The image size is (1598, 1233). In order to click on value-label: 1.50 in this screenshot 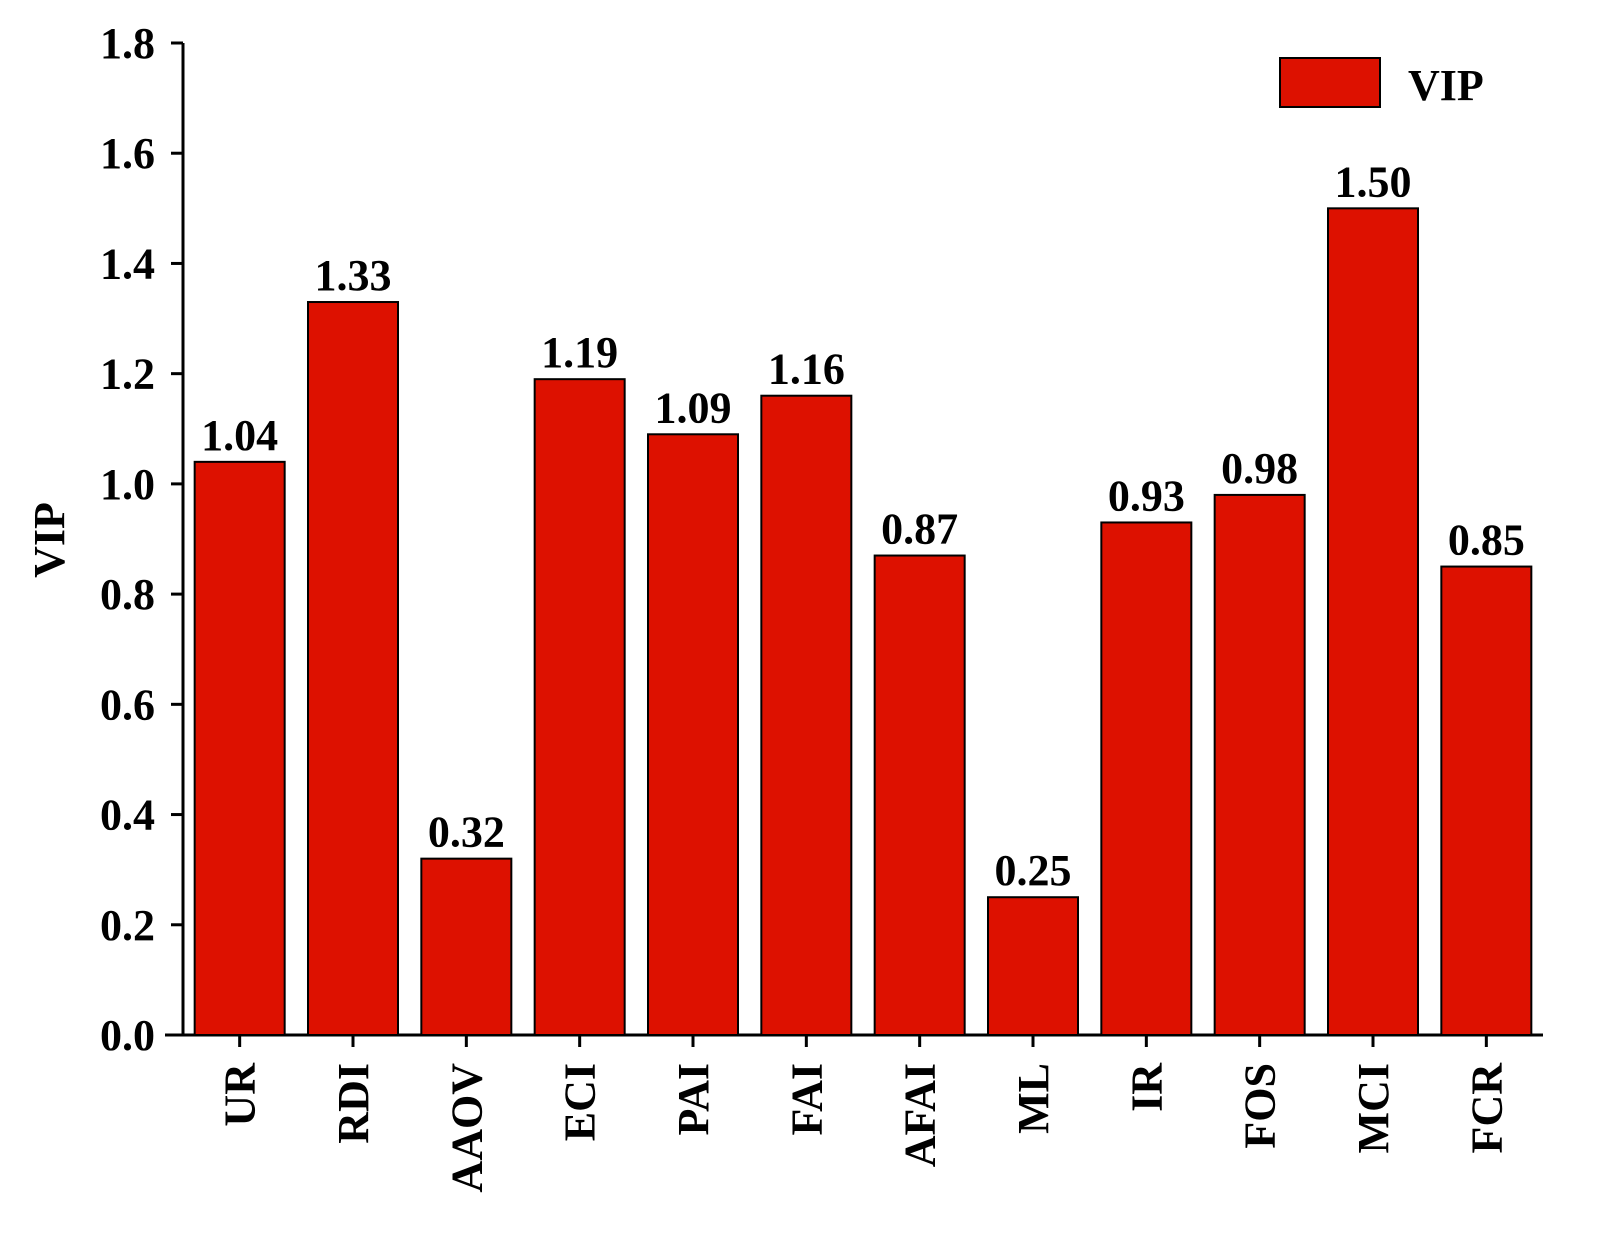, I will do `click(1373, 181)`.